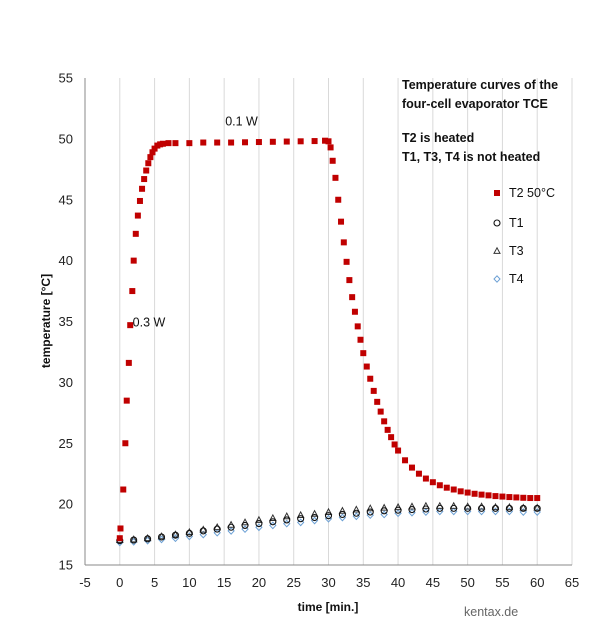  What do you see at coordinates (66, 382) in the screenshot?
I see `y-tick-label: 30` at bounding box center [66, 382].